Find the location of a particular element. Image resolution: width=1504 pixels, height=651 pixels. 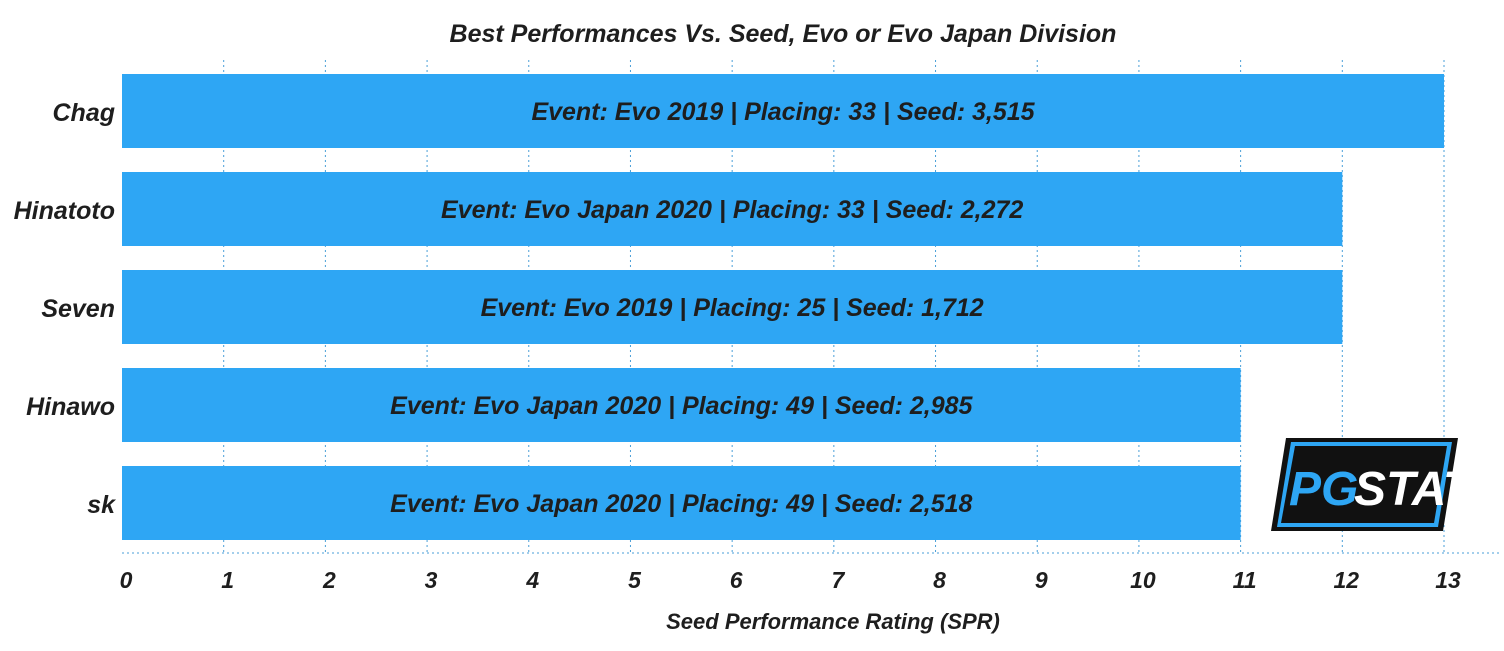

y-tick-label: Hinawo is located at coordinates (70, 407).